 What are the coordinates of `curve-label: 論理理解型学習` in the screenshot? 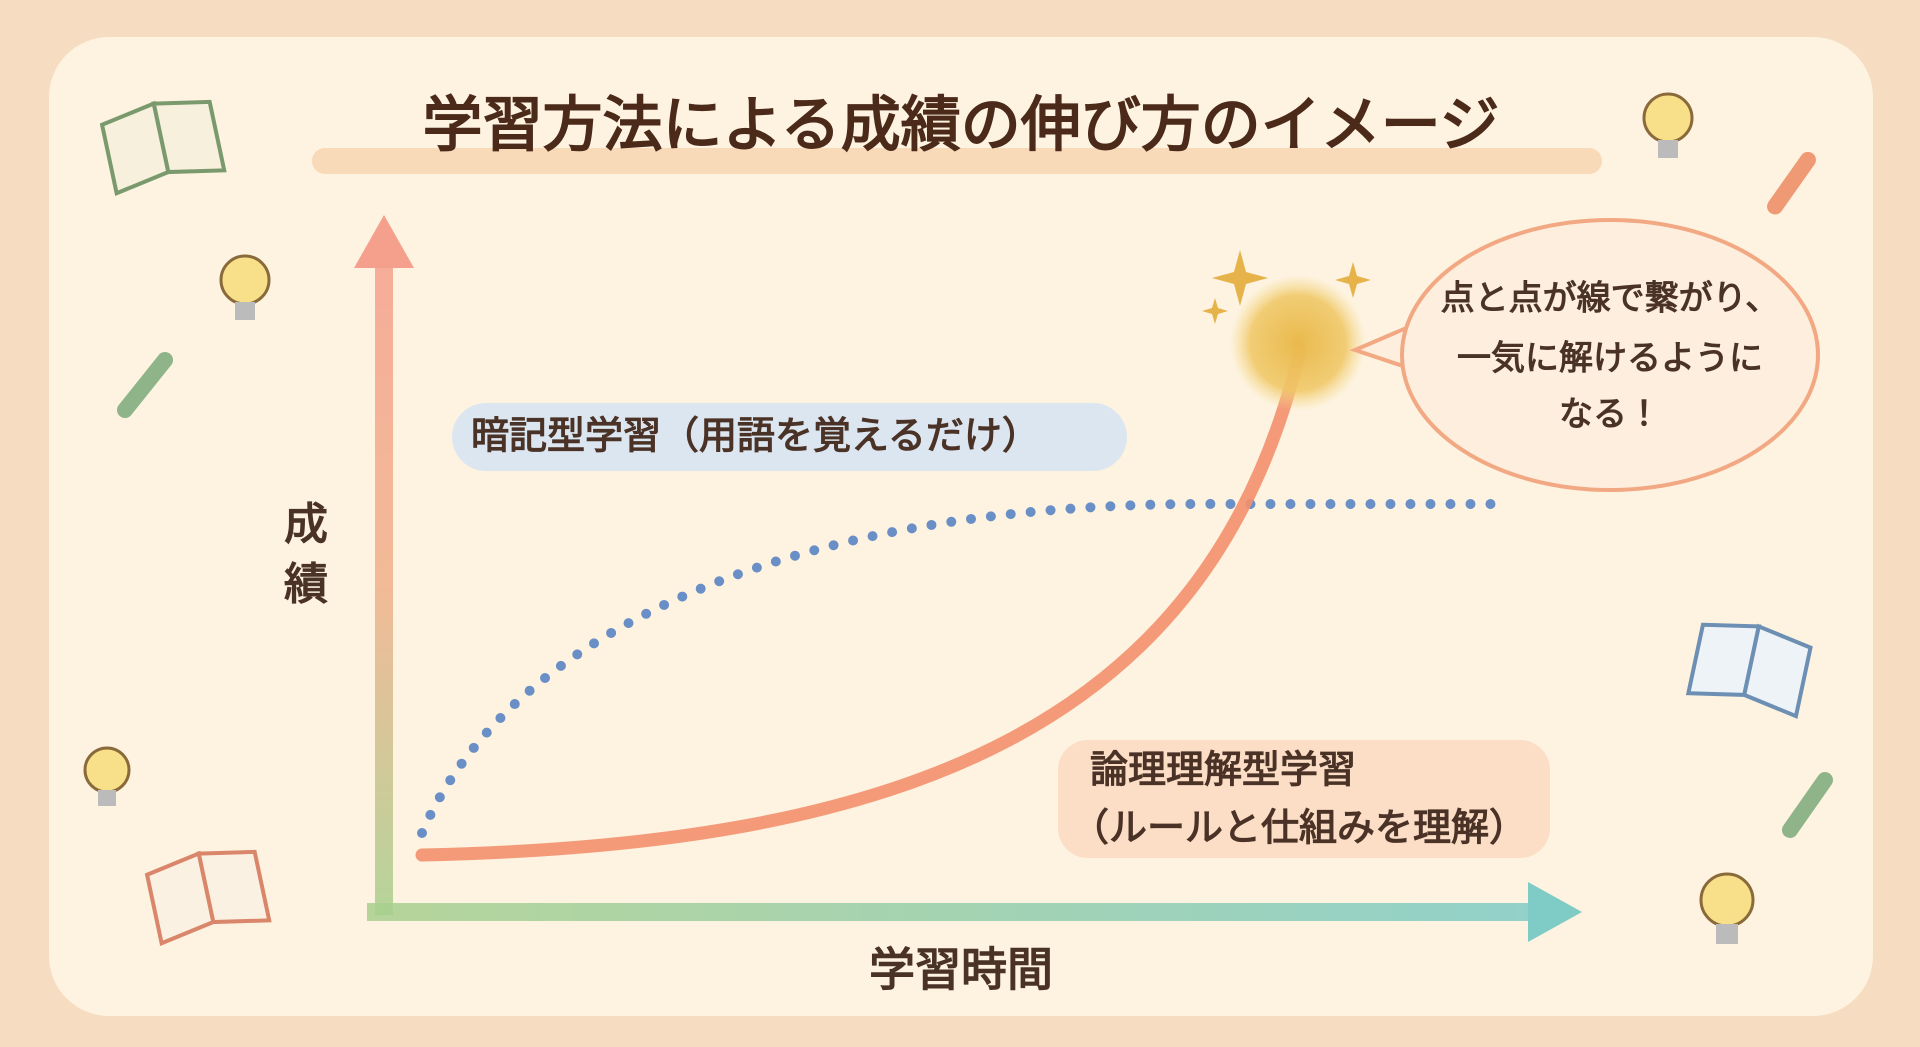 It's located at (1223, 770).